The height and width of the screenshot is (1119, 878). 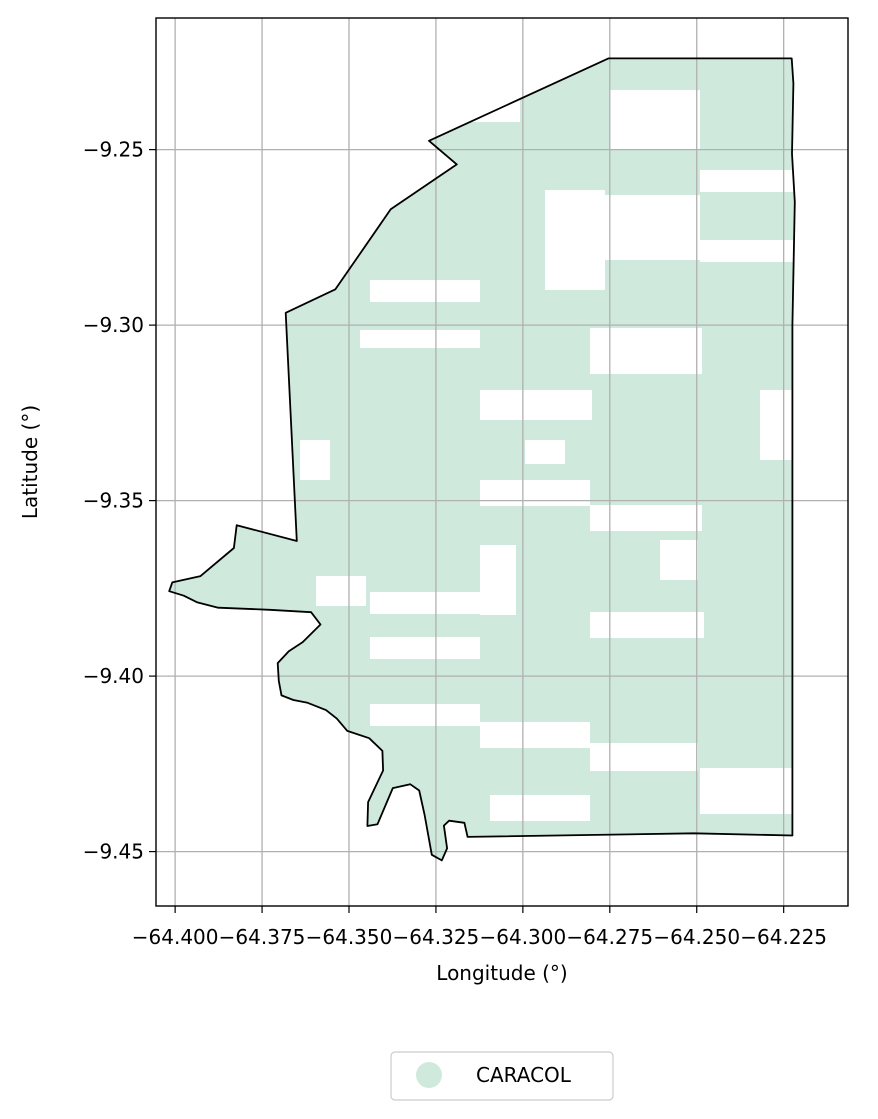 What do you see at coordinates (522, 937) in the screenshot?
I see `x-tick-label: −64.300` at bounding box center [522, 937].